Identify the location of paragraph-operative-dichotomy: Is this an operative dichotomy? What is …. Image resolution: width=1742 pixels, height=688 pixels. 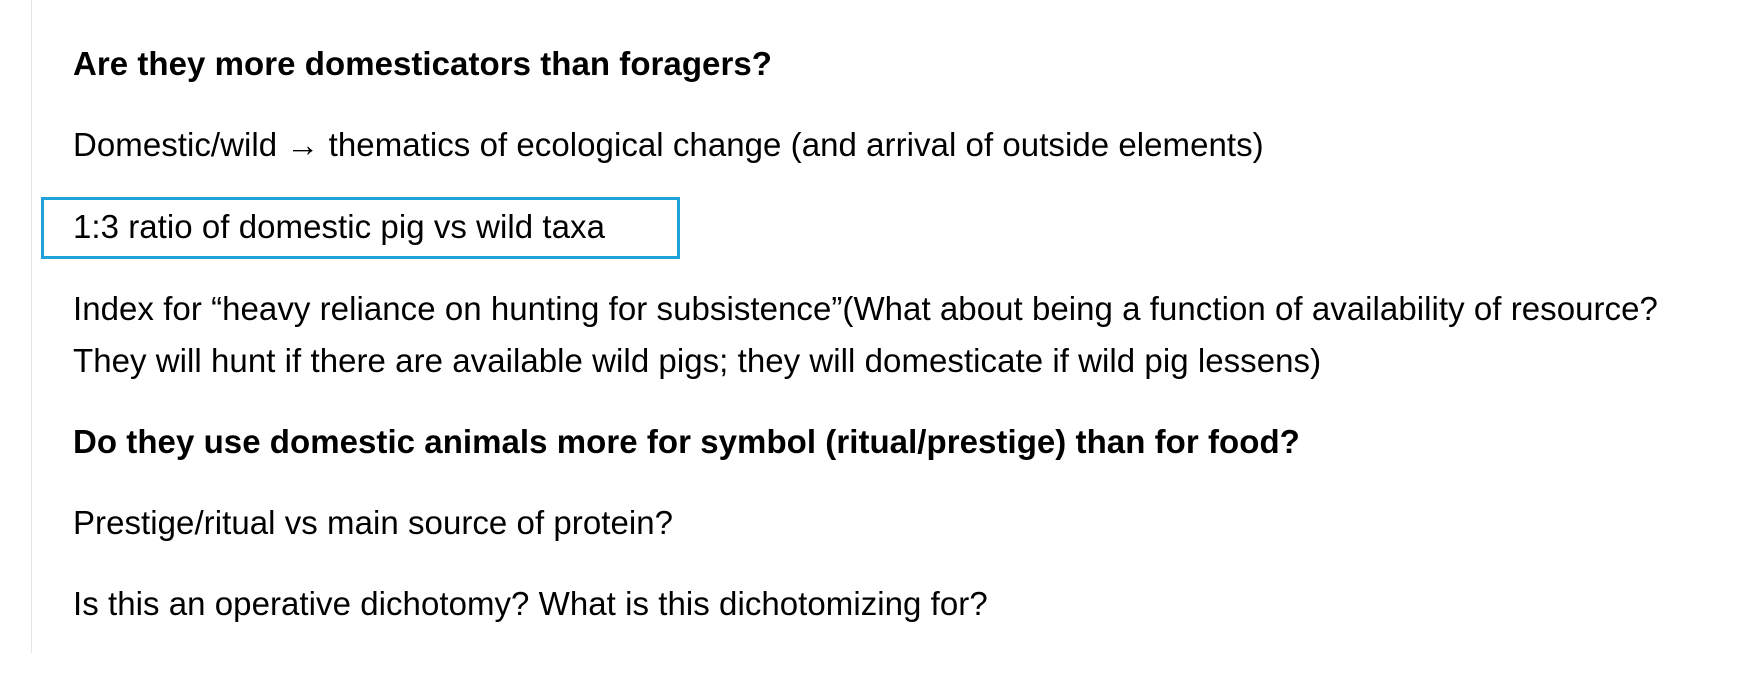
(530, 603).